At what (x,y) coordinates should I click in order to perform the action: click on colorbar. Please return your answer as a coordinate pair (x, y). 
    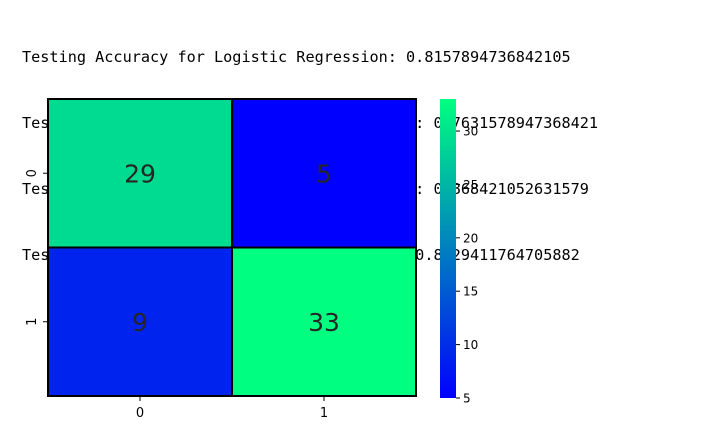
    Looking at the image, I should click on (448, 248).